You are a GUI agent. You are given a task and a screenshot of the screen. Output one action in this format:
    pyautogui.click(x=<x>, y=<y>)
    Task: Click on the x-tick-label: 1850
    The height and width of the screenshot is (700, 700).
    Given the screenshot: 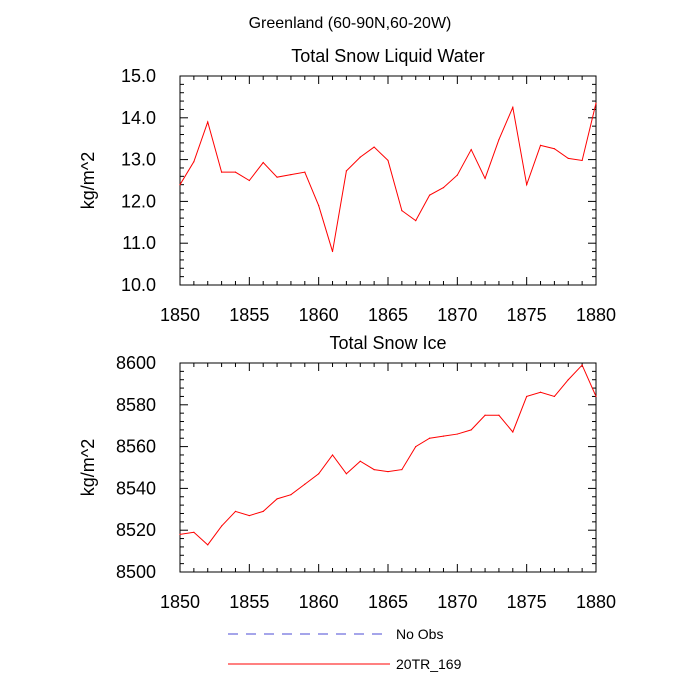 What is the action you would take?
    pyautogui.click(x=180, y=602)
    